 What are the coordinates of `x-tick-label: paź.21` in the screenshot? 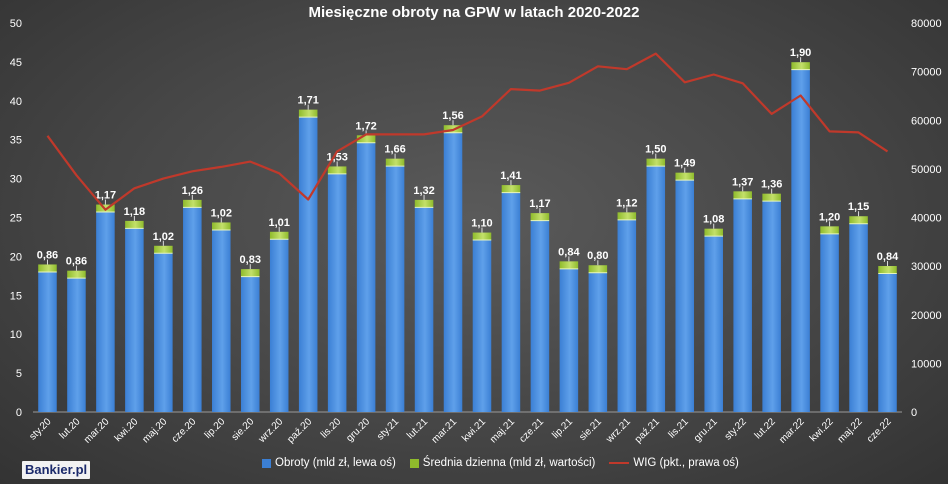 It's located at (647, 430).